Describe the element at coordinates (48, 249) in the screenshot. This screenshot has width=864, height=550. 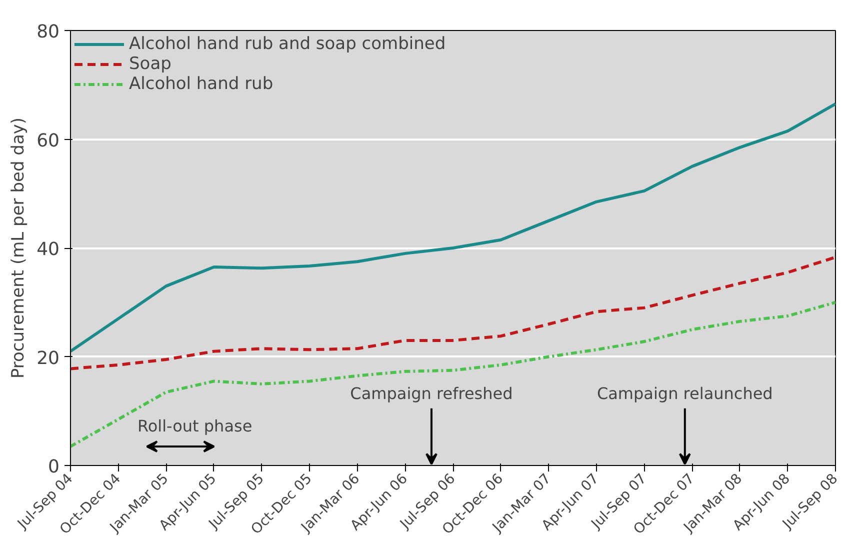
I see `y-tick-label: 40` at that location.